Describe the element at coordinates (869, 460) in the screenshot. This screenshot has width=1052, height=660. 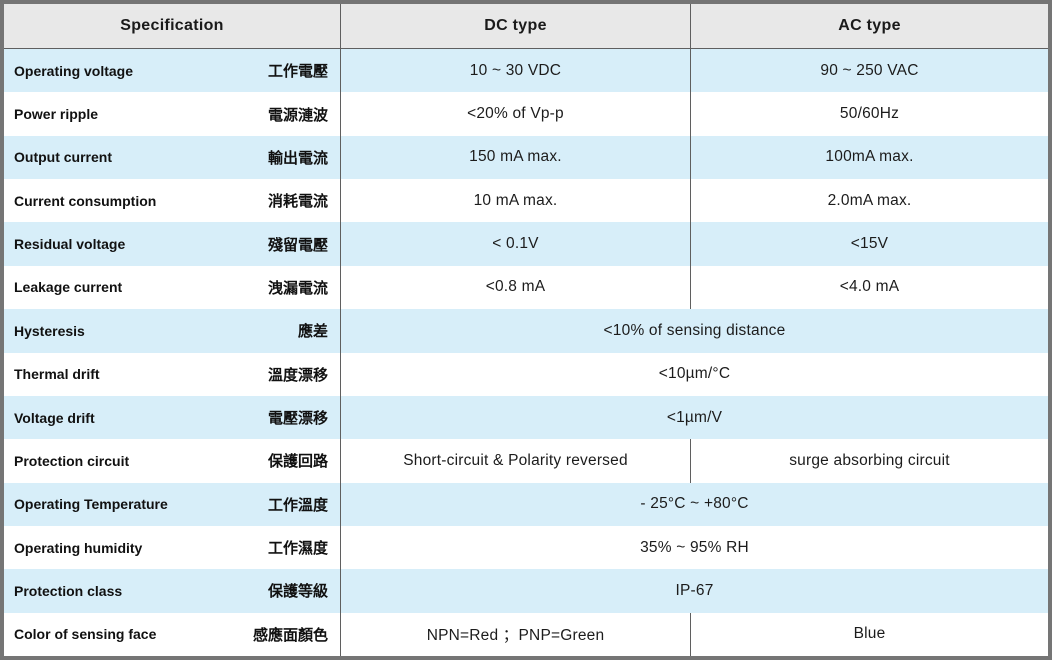
I see `ac-value: surge absorbing circuit` at that location.